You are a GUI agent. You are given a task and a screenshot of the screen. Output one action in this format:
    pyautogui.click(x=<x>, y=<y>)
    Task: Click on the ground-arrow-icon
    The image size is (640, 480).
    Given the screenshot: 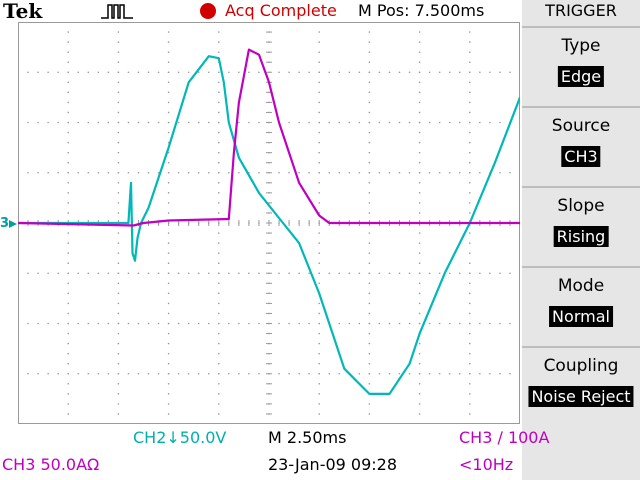 What is the action you would take?
    pyautogui.click(x=13, y=224)
    